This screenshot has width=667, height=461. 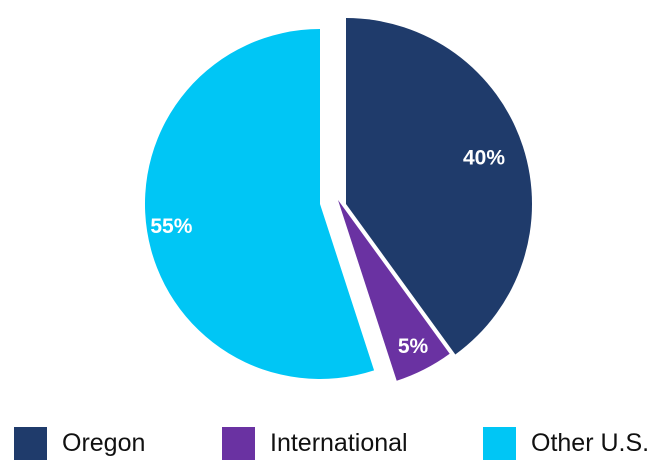 What do you see at coordinates (484, 158) in the screenshot?
I see `slice-label-oregon: 40%` at bounding box center [484, 158].